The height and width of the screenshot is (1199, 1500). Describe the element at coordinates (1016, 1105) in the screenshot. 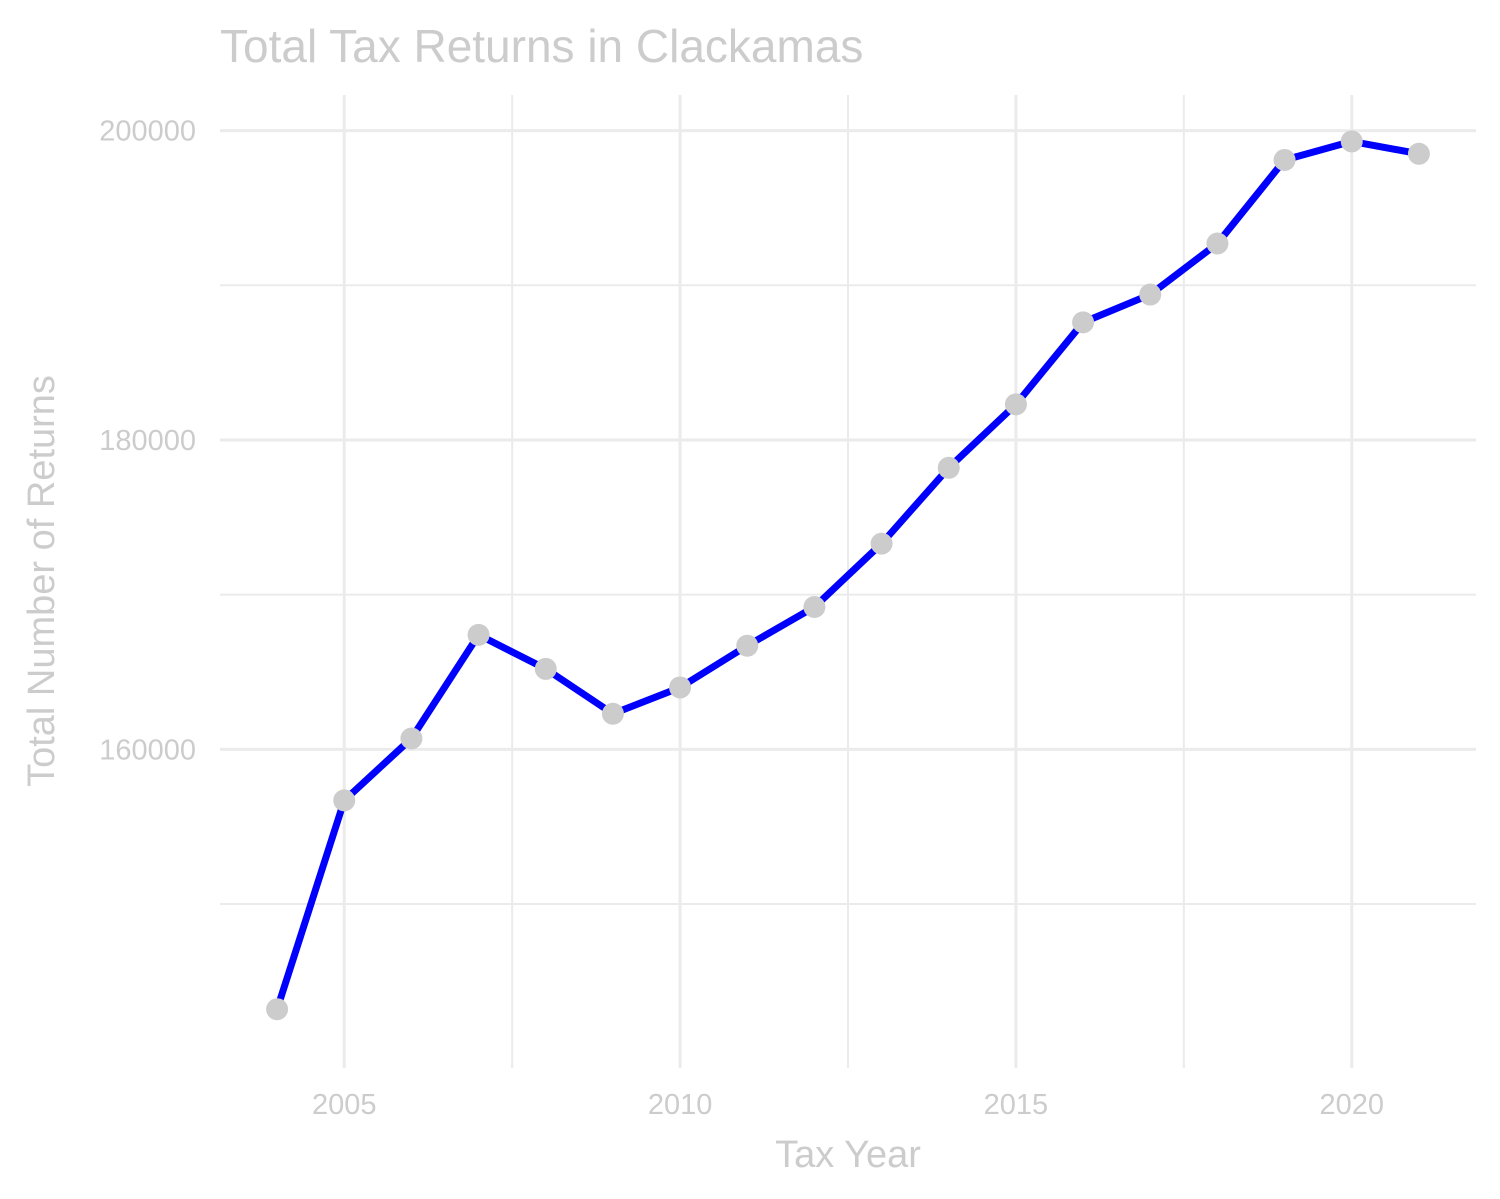

I see `x-tick-label: 2015` at that location.